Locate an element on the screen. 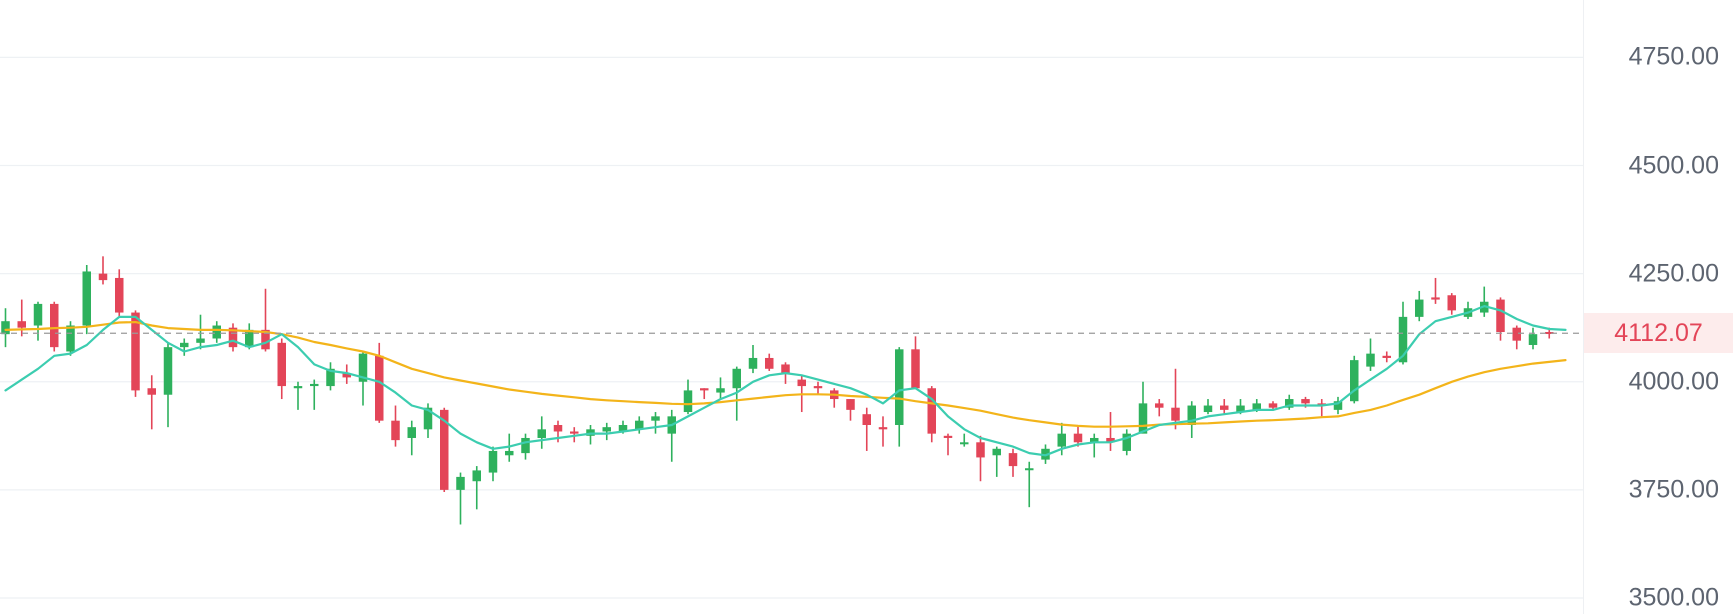 This screenshot has height=614, width=1733. price-axis is located at coordinates (1658, 307).